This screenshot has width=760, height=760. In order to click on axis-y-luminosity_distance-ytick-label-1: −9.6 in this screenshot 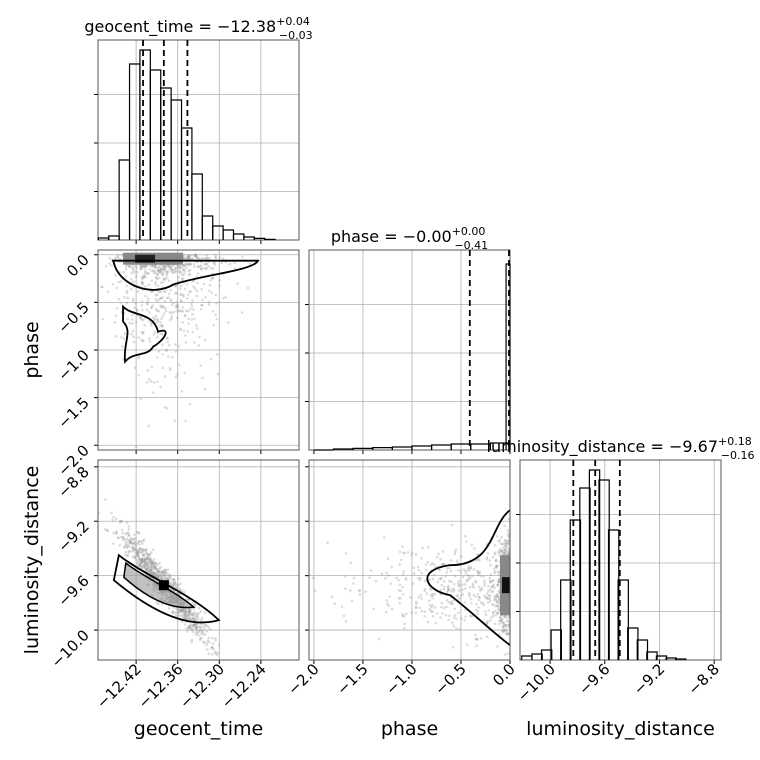, I will do `click(73, 591)`.